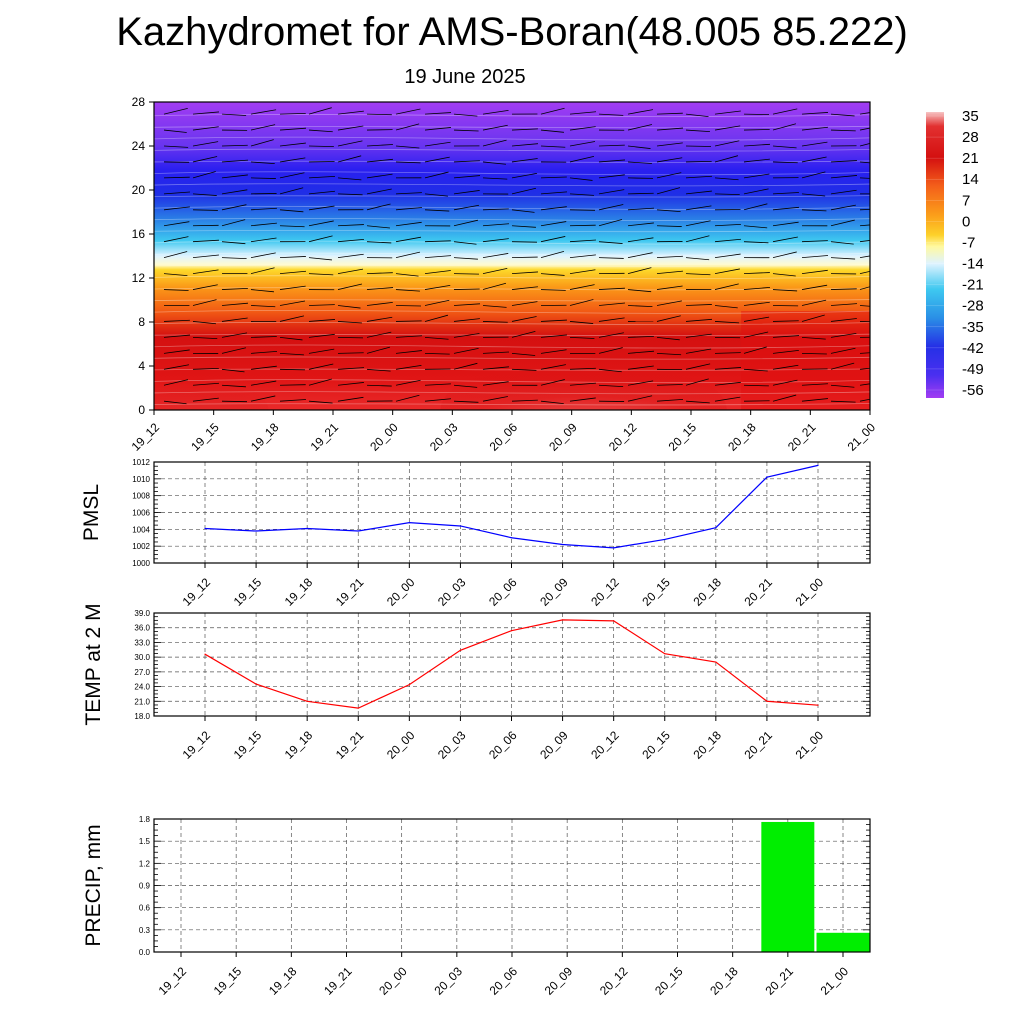 The height and width of the screenshot is (1024, 1024). What do you see at coordinates (968, 242) in the screenshot?
I see `colorbar-tick-label: -7` at bounding box center [968, 242].